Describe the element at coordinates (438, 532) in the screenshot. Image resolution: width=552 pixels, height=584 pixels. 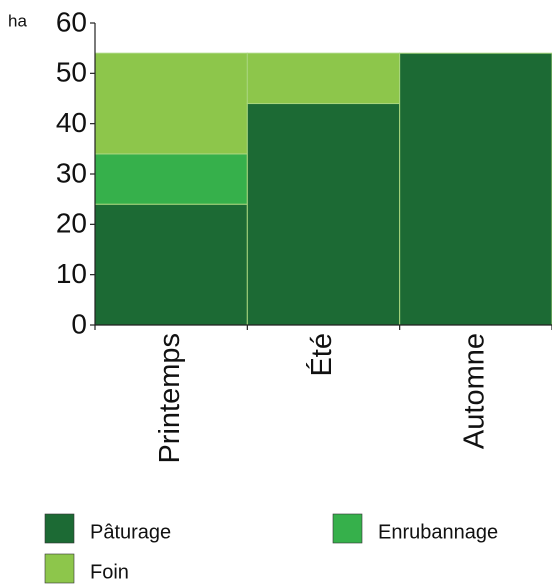
I see `legend-label: Enrubannage` at that location.